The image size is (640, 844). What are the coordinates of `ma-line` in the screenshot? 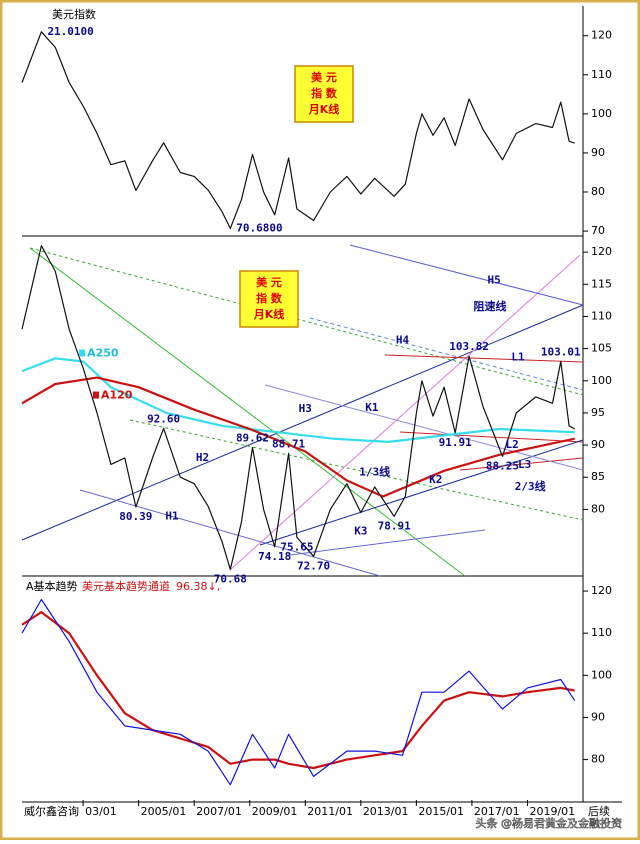 It's located at (298, 437).